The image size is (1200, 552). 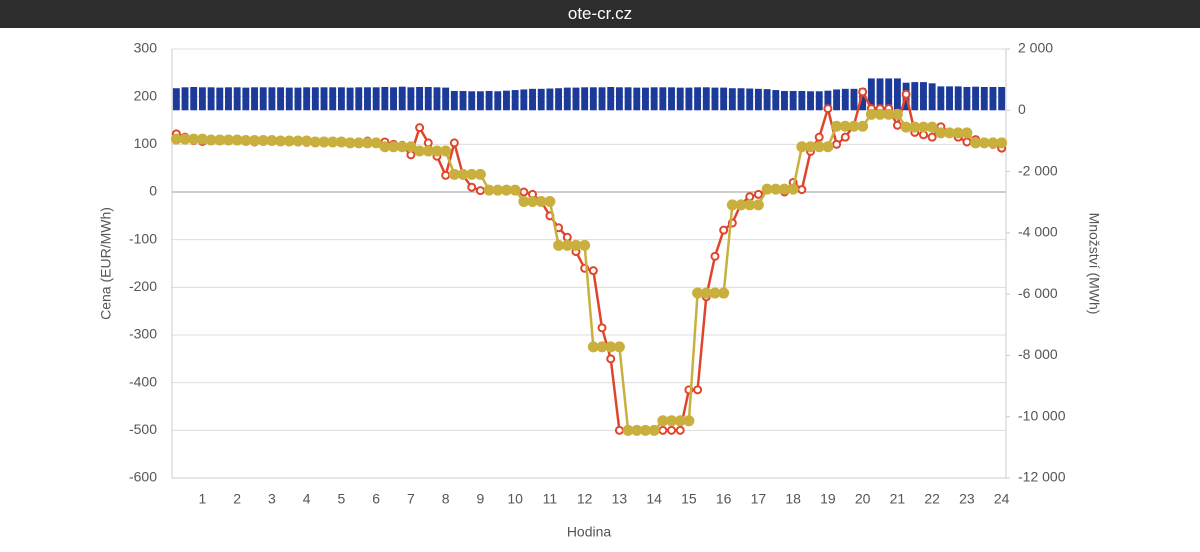 What do you see at coordinates (1038, 354) in the screenshot?
I see `y2-tick-label: -8 000` at bounding box center [1038, 354].